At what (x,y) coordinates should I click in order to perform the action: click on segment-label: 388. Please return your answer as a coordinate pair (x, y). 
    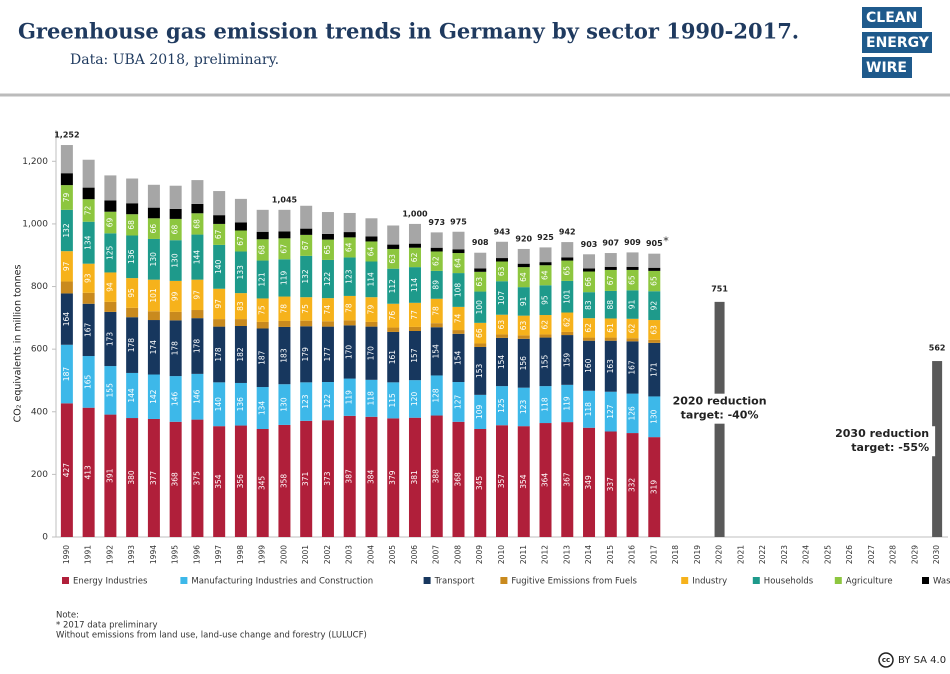
    Looking at the image, I should click on (436, 476).